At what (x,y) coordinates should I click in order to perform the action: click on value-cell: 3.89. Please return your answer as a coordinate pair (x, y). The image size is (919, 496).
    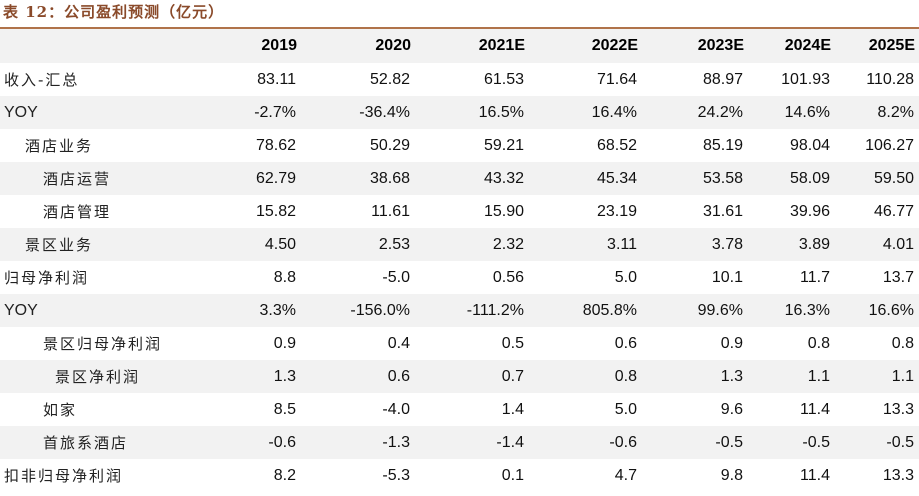
    Looking at the image, I should click on (791, 244).